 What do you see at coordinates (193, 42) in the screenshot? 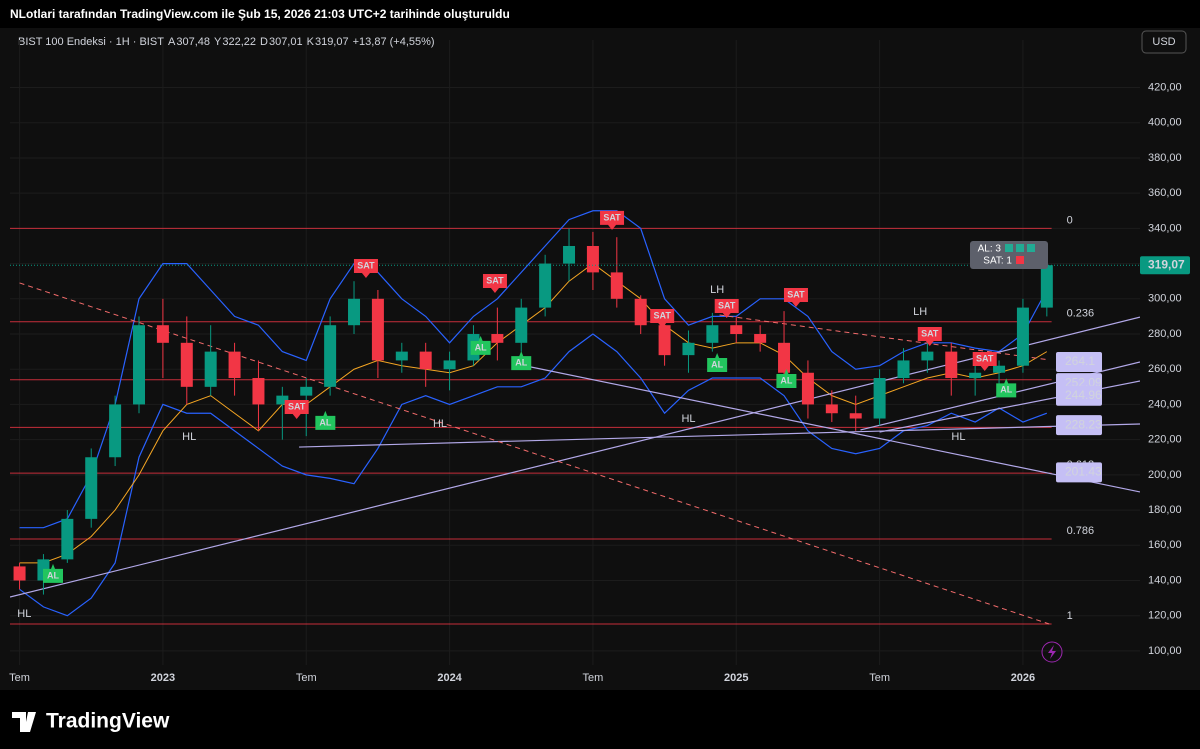
I see `legend-value: 307,48` at bounding box center [193, 42].